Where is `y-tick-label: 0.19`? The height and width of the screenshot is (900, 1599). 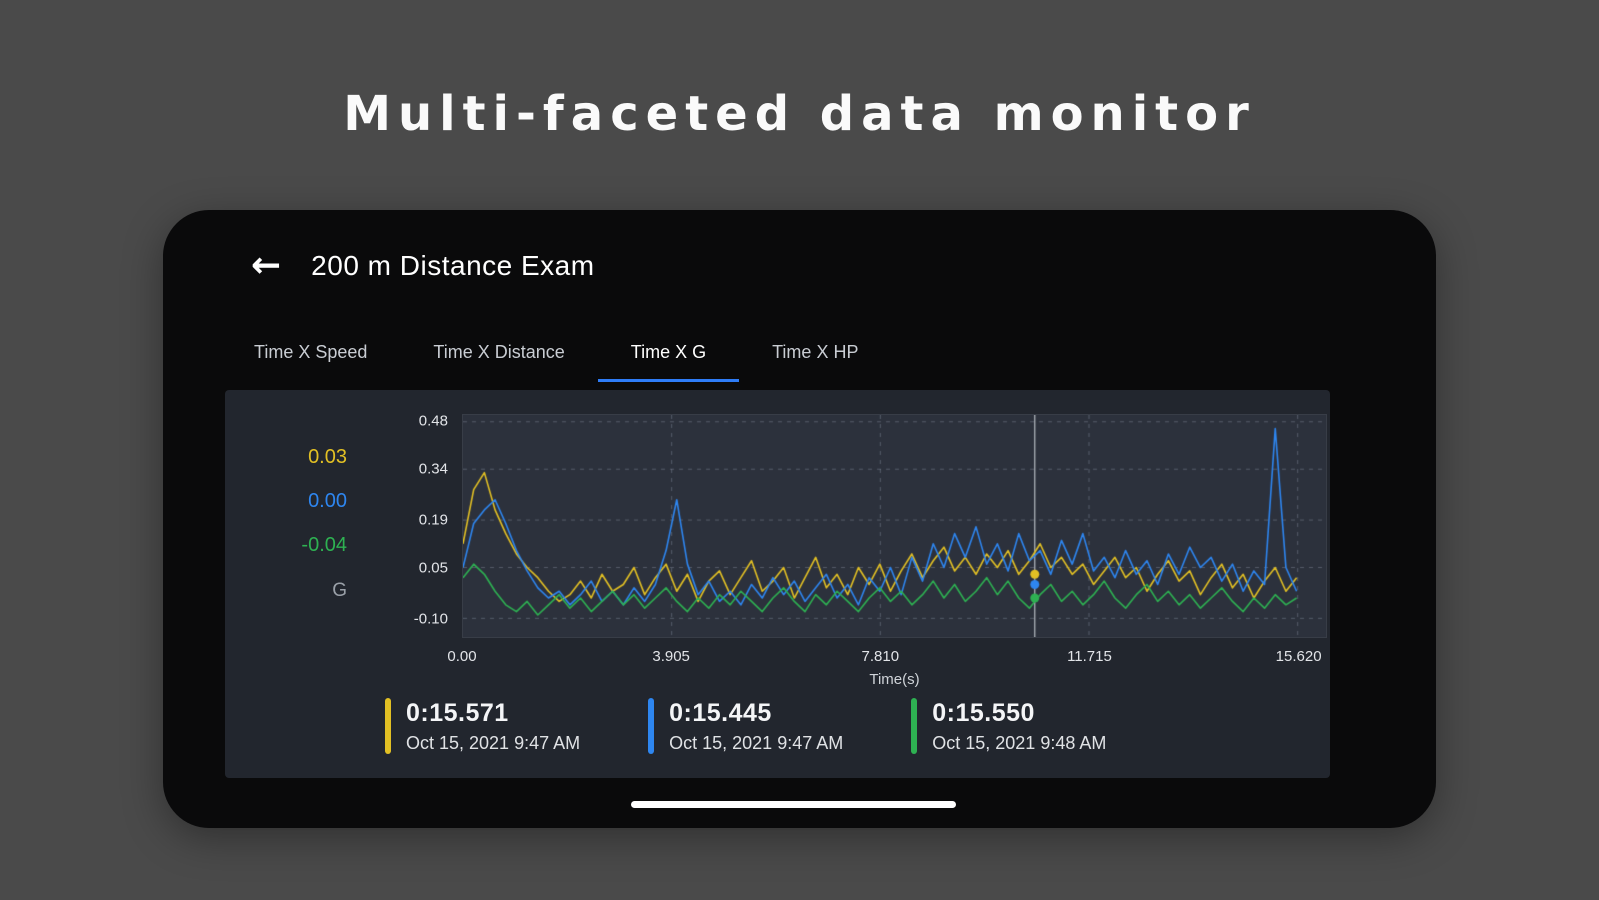
y-tick-label: 0.19 is located at coordinates (433, 520).